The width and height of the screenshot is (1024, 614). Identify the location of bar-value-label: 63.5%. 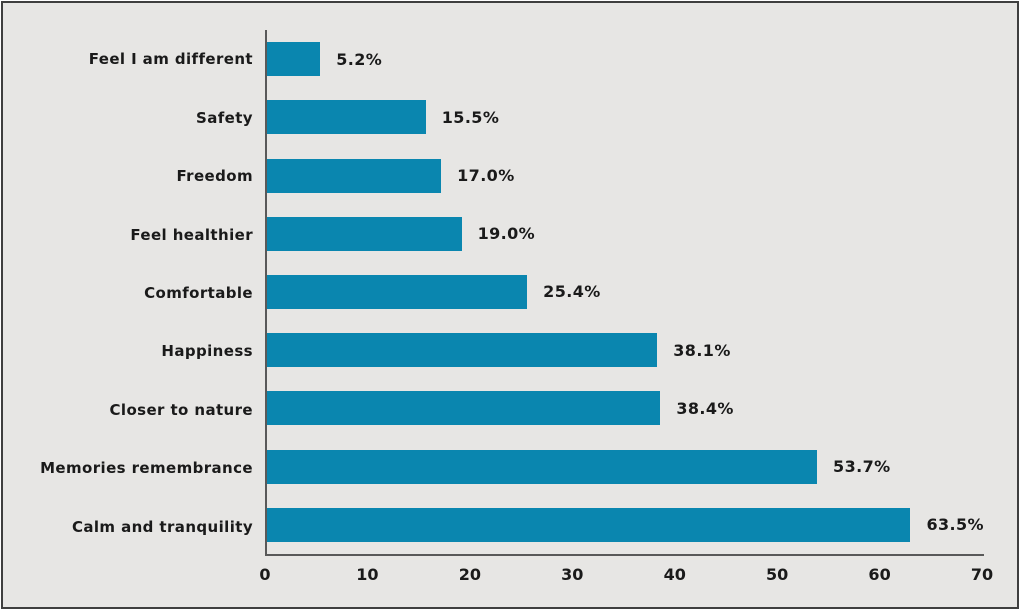
(955, 525).